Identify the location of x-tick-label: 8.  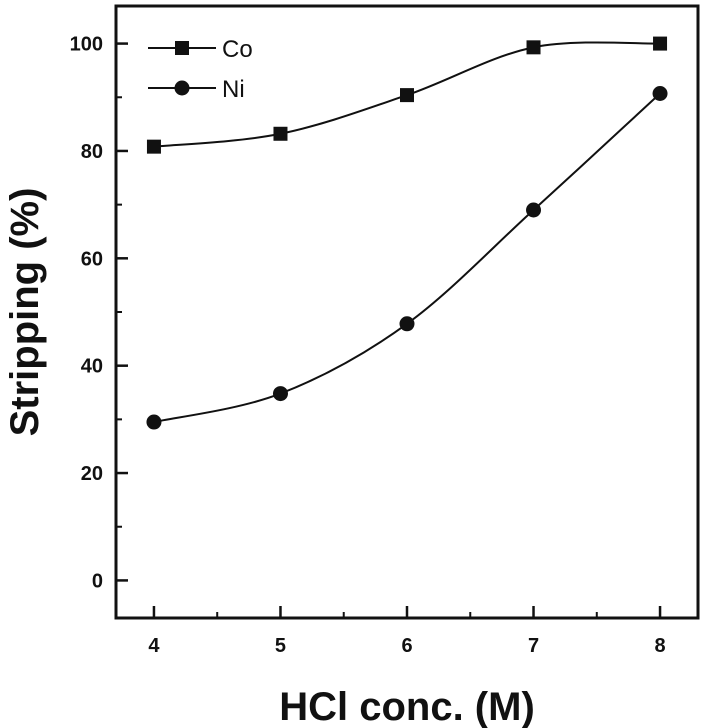
(659, 646).